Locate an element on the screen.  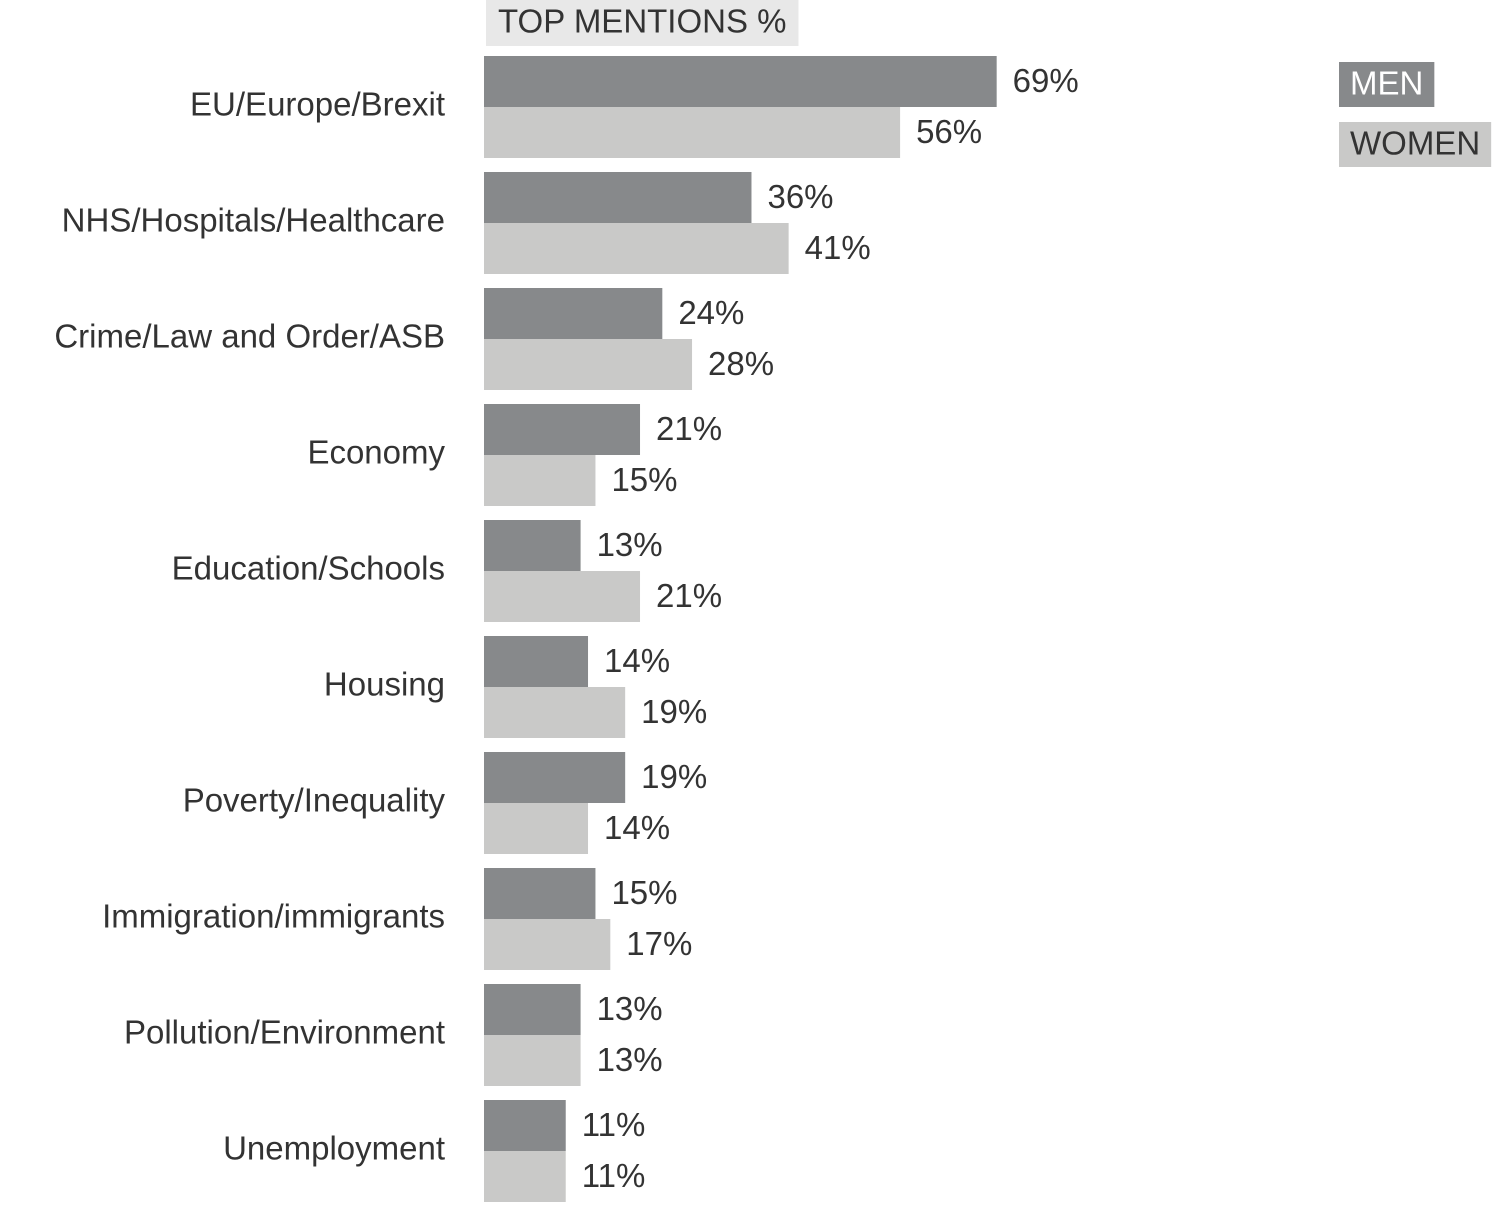
category-label: Pollution/Environment is located at coordinates (284, 1032).